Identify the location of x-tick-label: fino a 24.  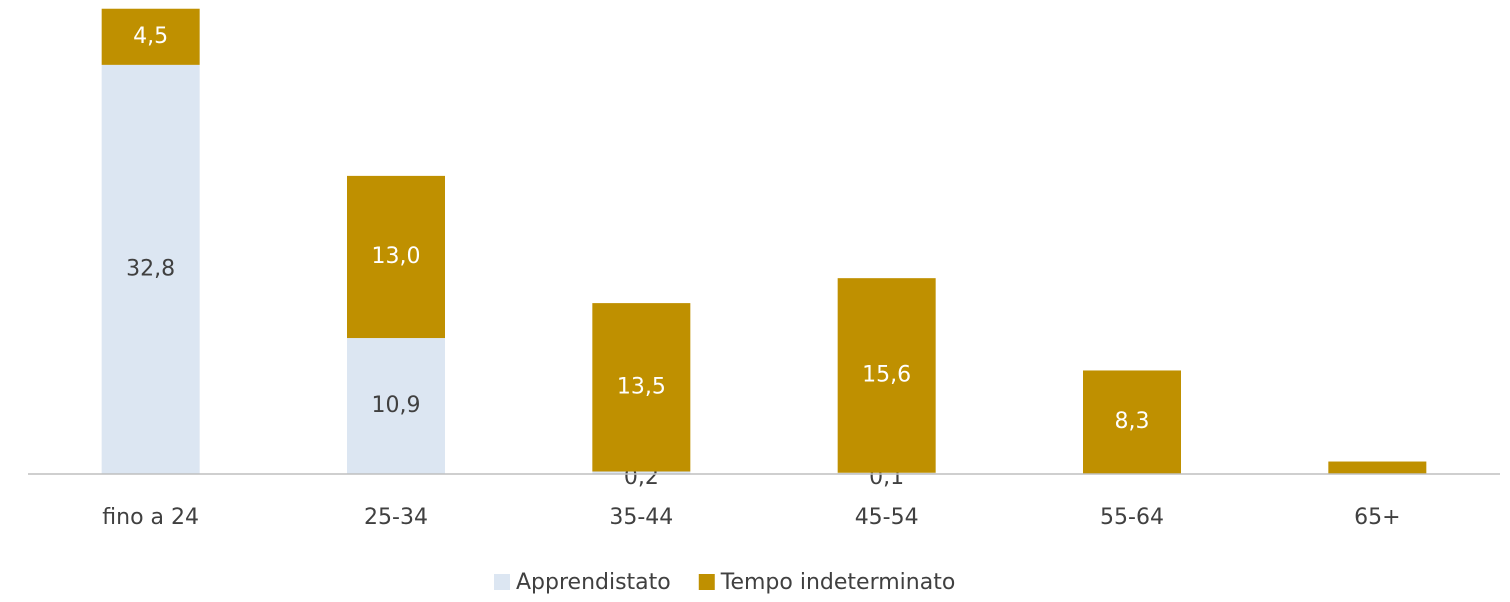
(150, 517).